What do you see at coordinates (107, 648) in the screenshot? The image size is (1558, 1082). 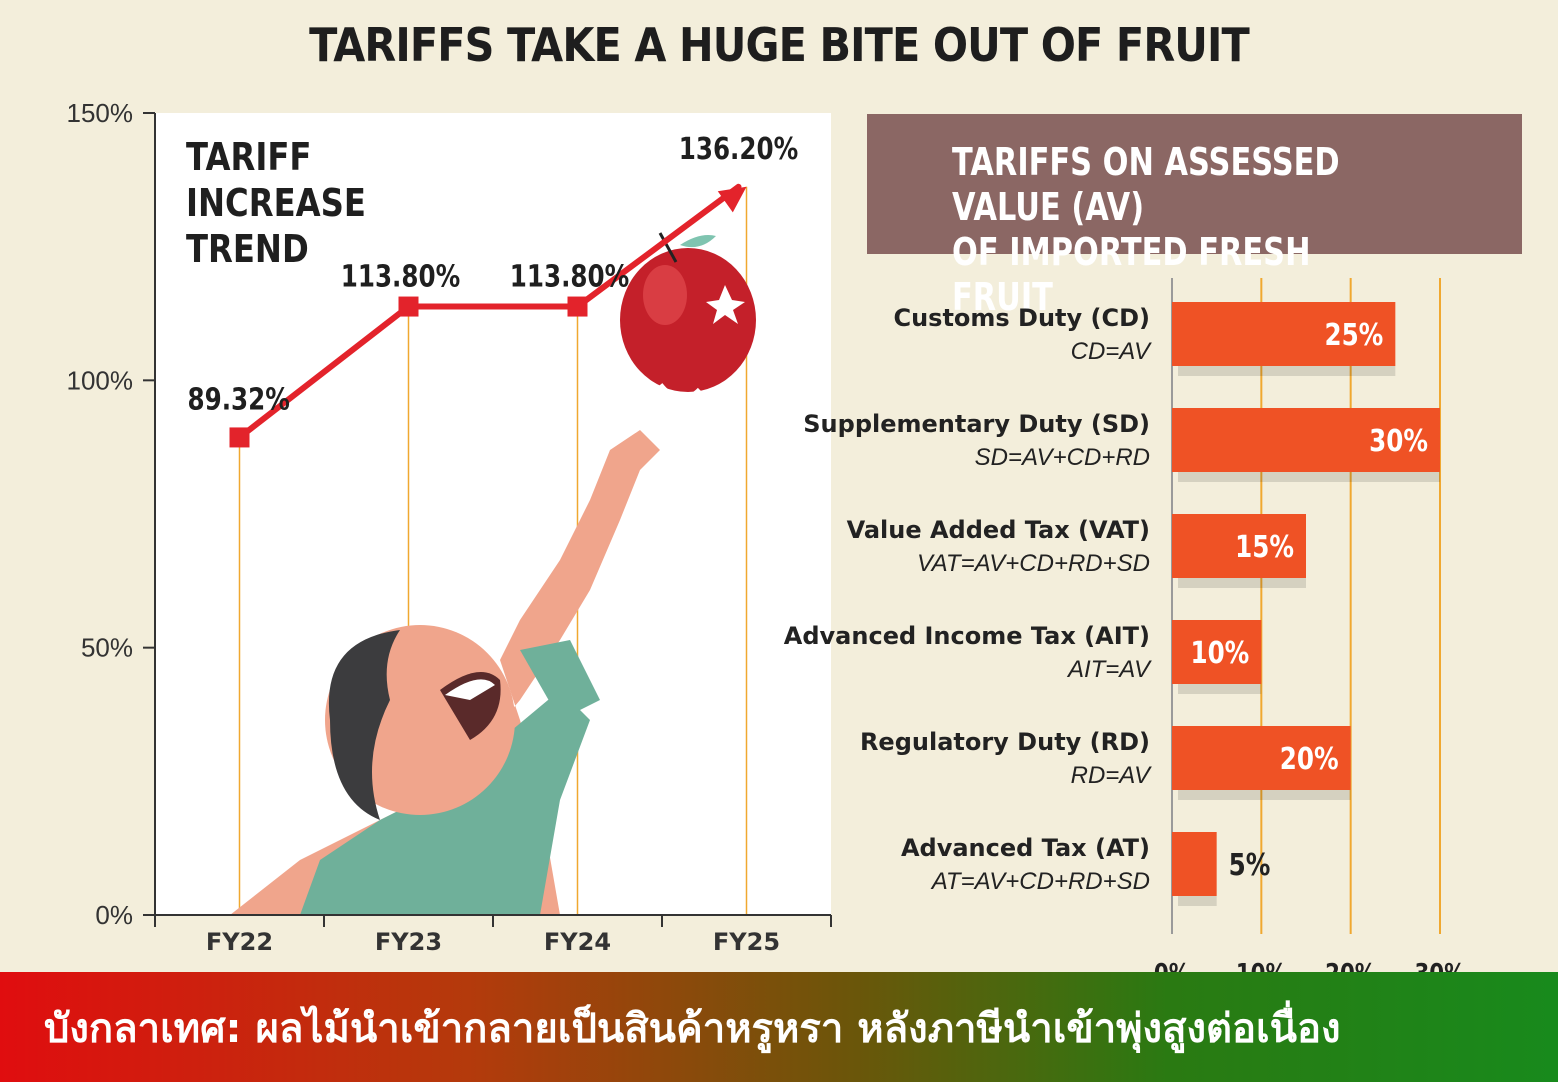 I see `y-tick-label: 50%` at bounding box center [107, 648].